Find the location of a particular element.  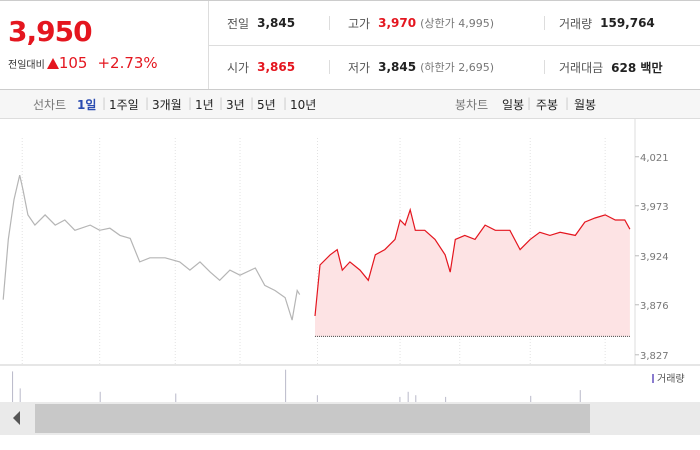

scrollbar is located at coordinates (350, 418).